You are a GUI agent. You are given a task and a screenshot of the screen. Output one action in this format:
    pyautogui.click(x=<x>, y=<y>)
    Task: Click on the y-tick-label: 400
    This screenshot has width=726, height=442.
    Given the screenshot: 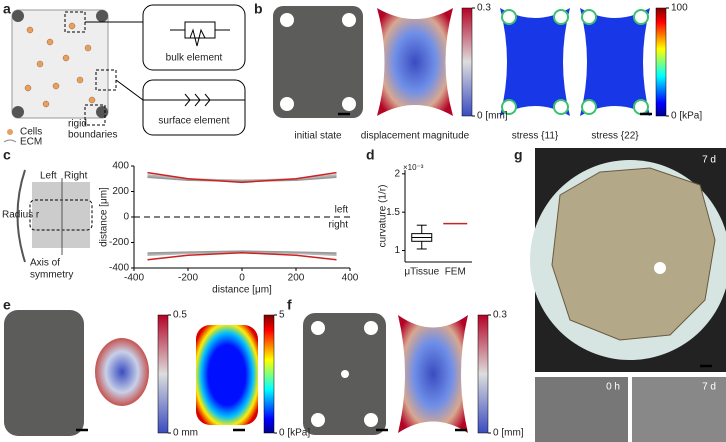 What is the action you would take?
    pyautogui.click(x=120, y=166)
    